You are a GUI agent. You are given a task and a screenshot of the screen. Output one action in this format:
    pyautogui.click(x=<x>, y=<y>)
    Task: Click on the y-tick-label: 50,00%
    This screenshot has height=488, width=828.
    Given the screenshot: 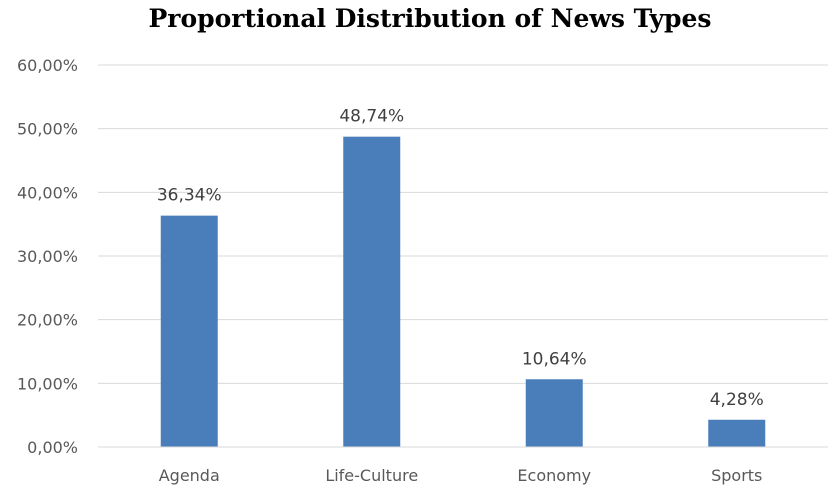 What is the action you would take?
    pyautogui.click(x=47, y=129)
    